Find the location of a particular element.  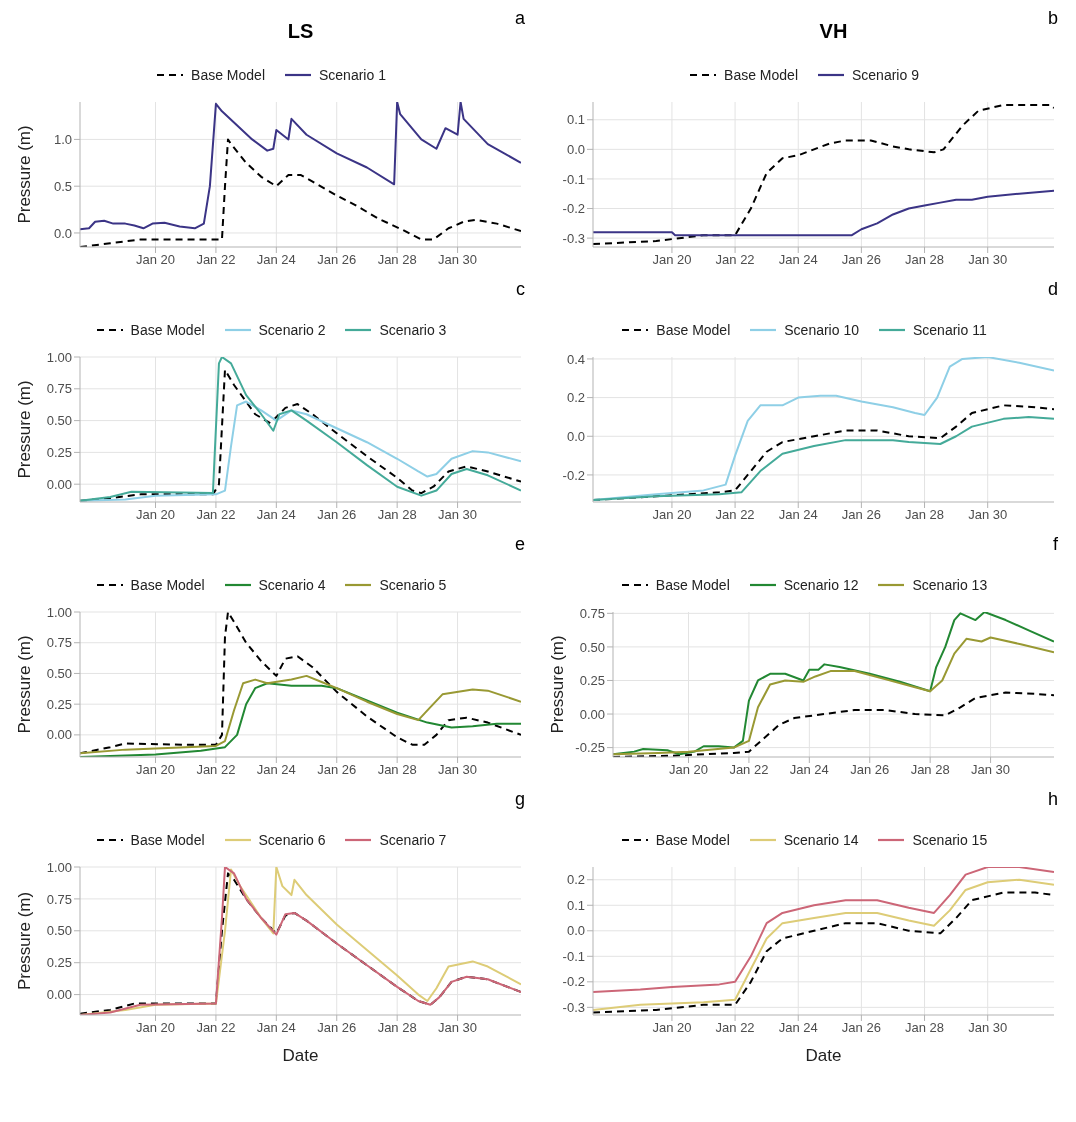

legend-label: Scenario 14 is located at coordinates (821, 840).